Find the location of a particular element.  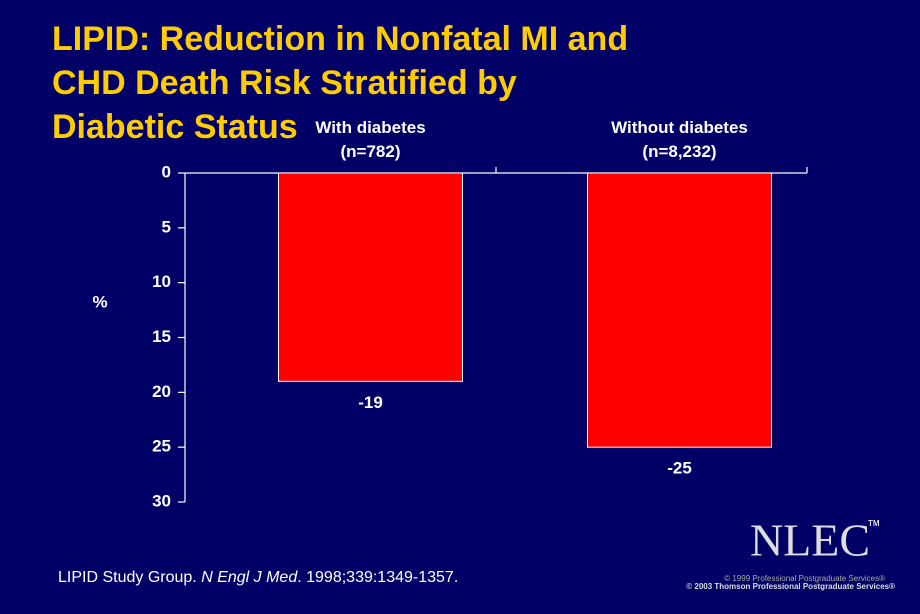

y-tick-label: 0 is located at coordinates (166, 171).